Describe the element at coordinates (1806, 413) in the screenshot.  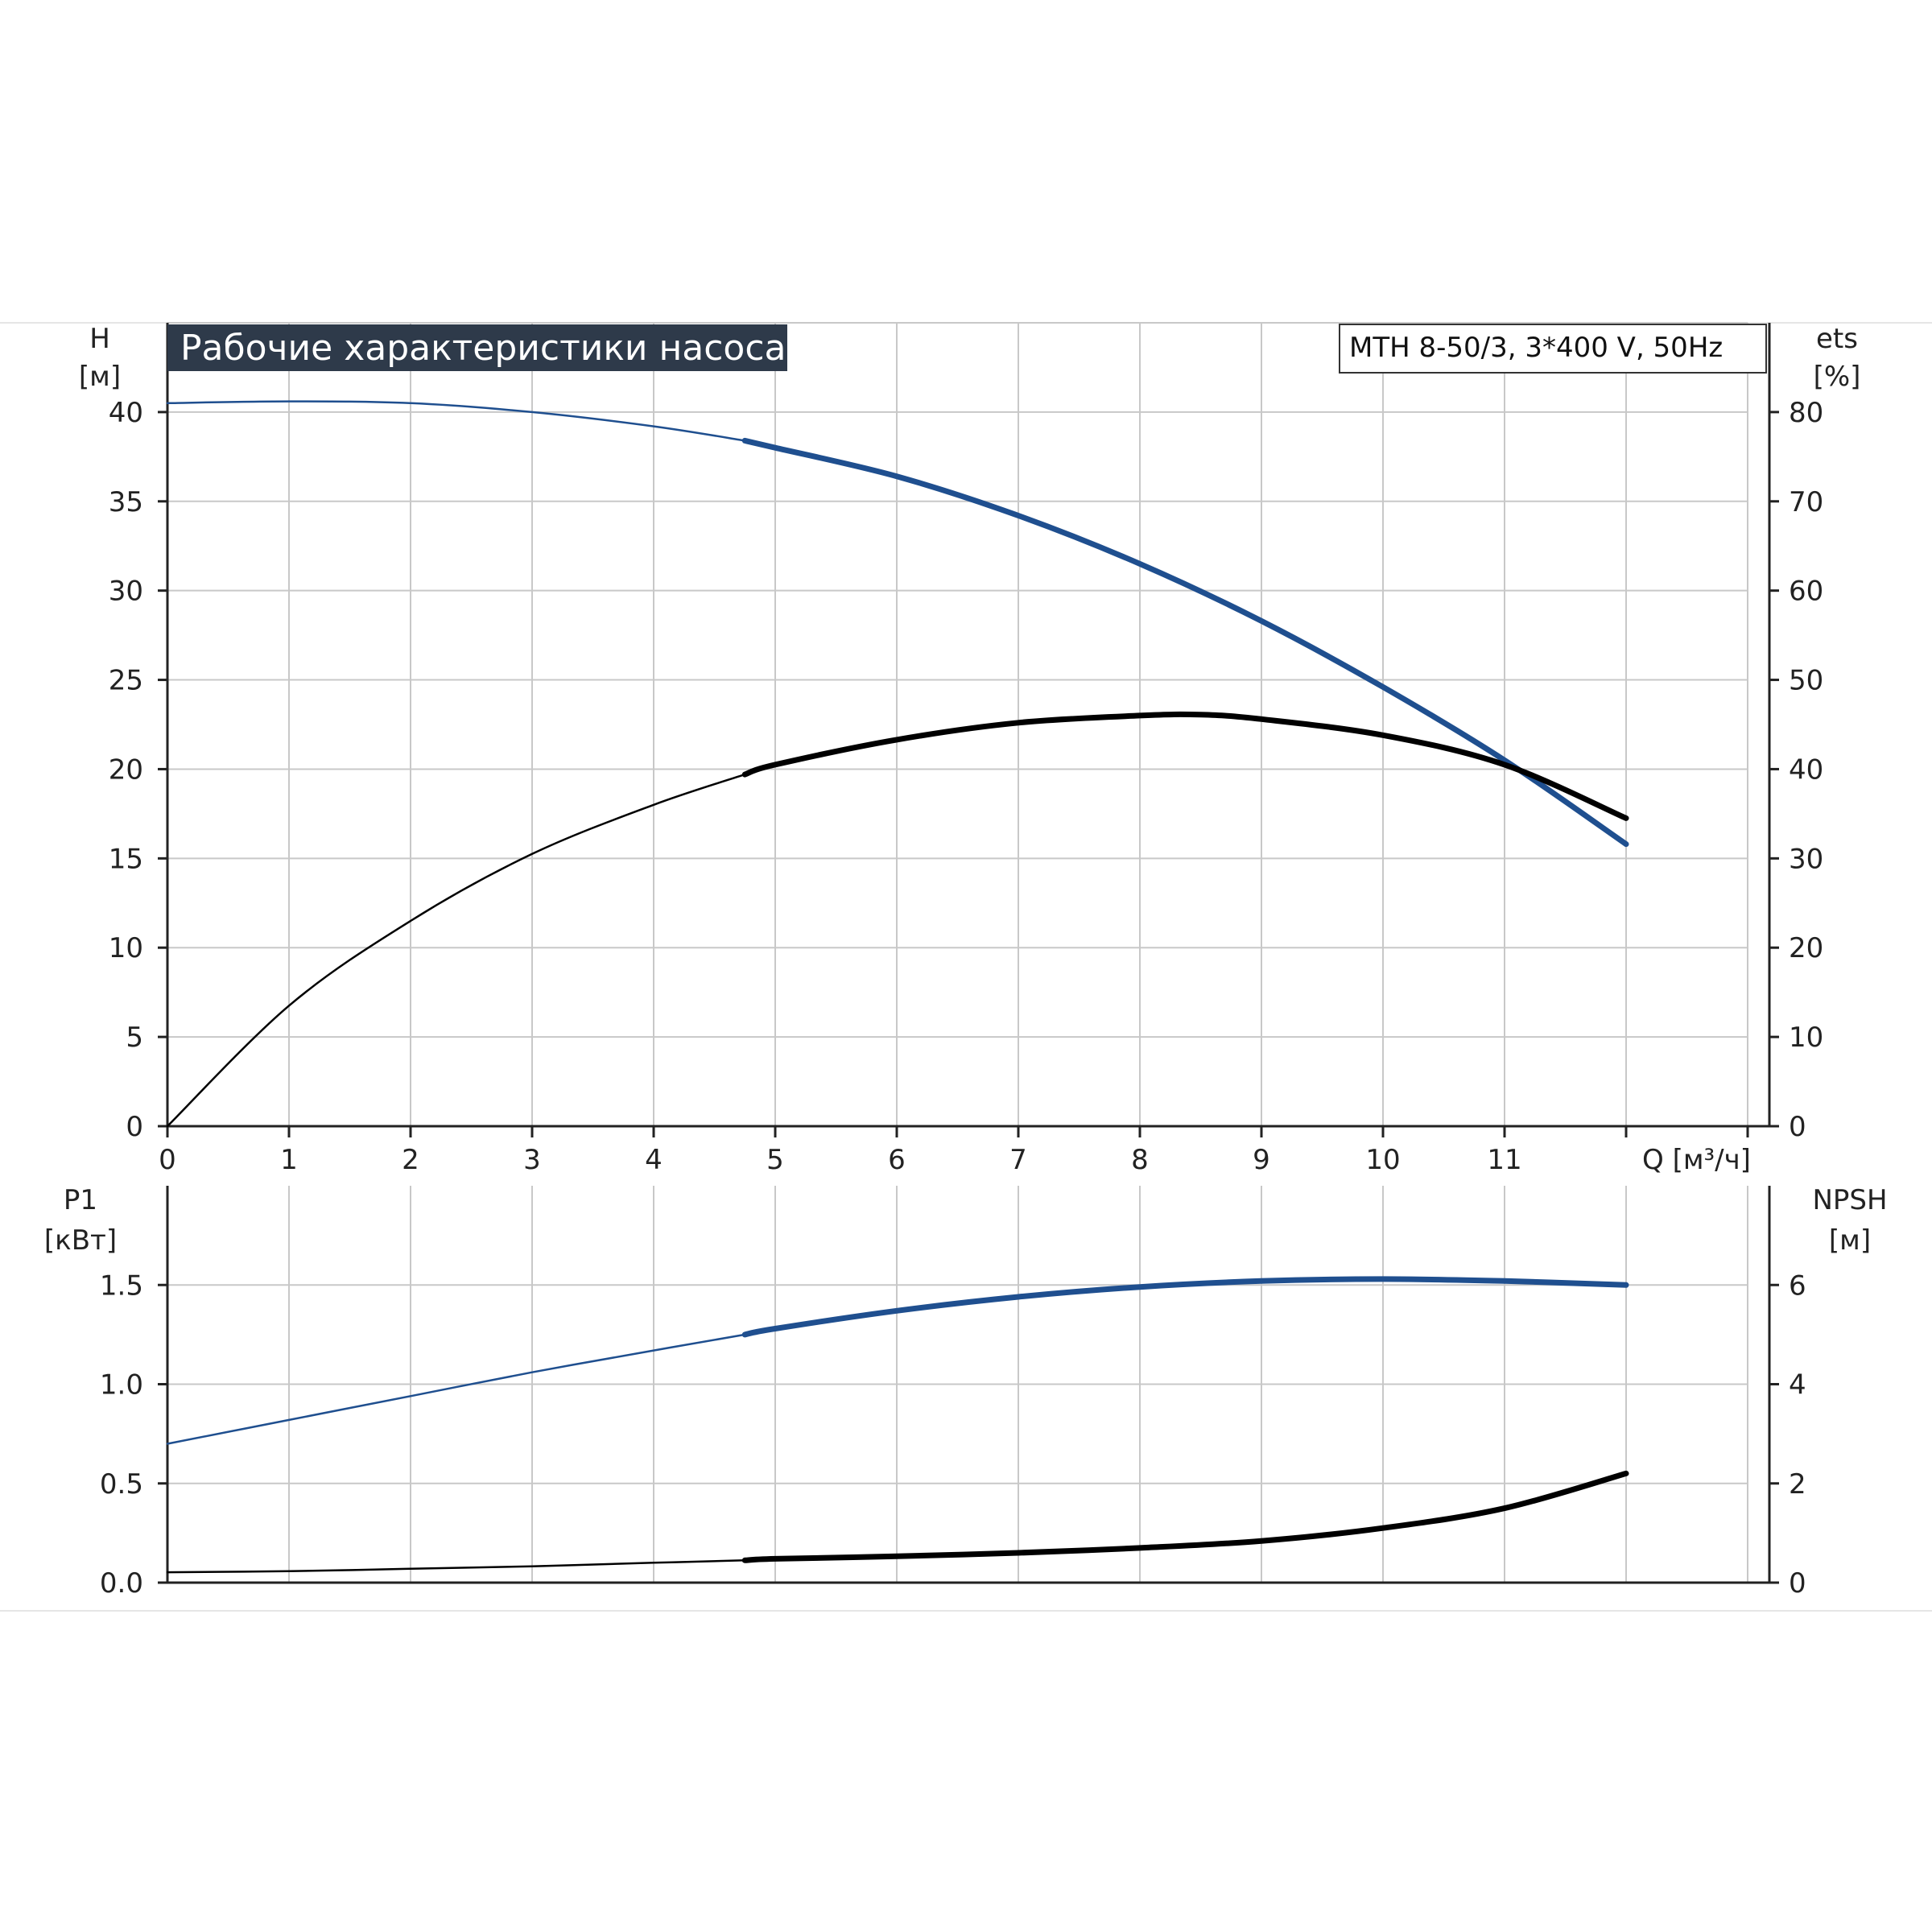
I see `eta-tick-label: 80` at that location.